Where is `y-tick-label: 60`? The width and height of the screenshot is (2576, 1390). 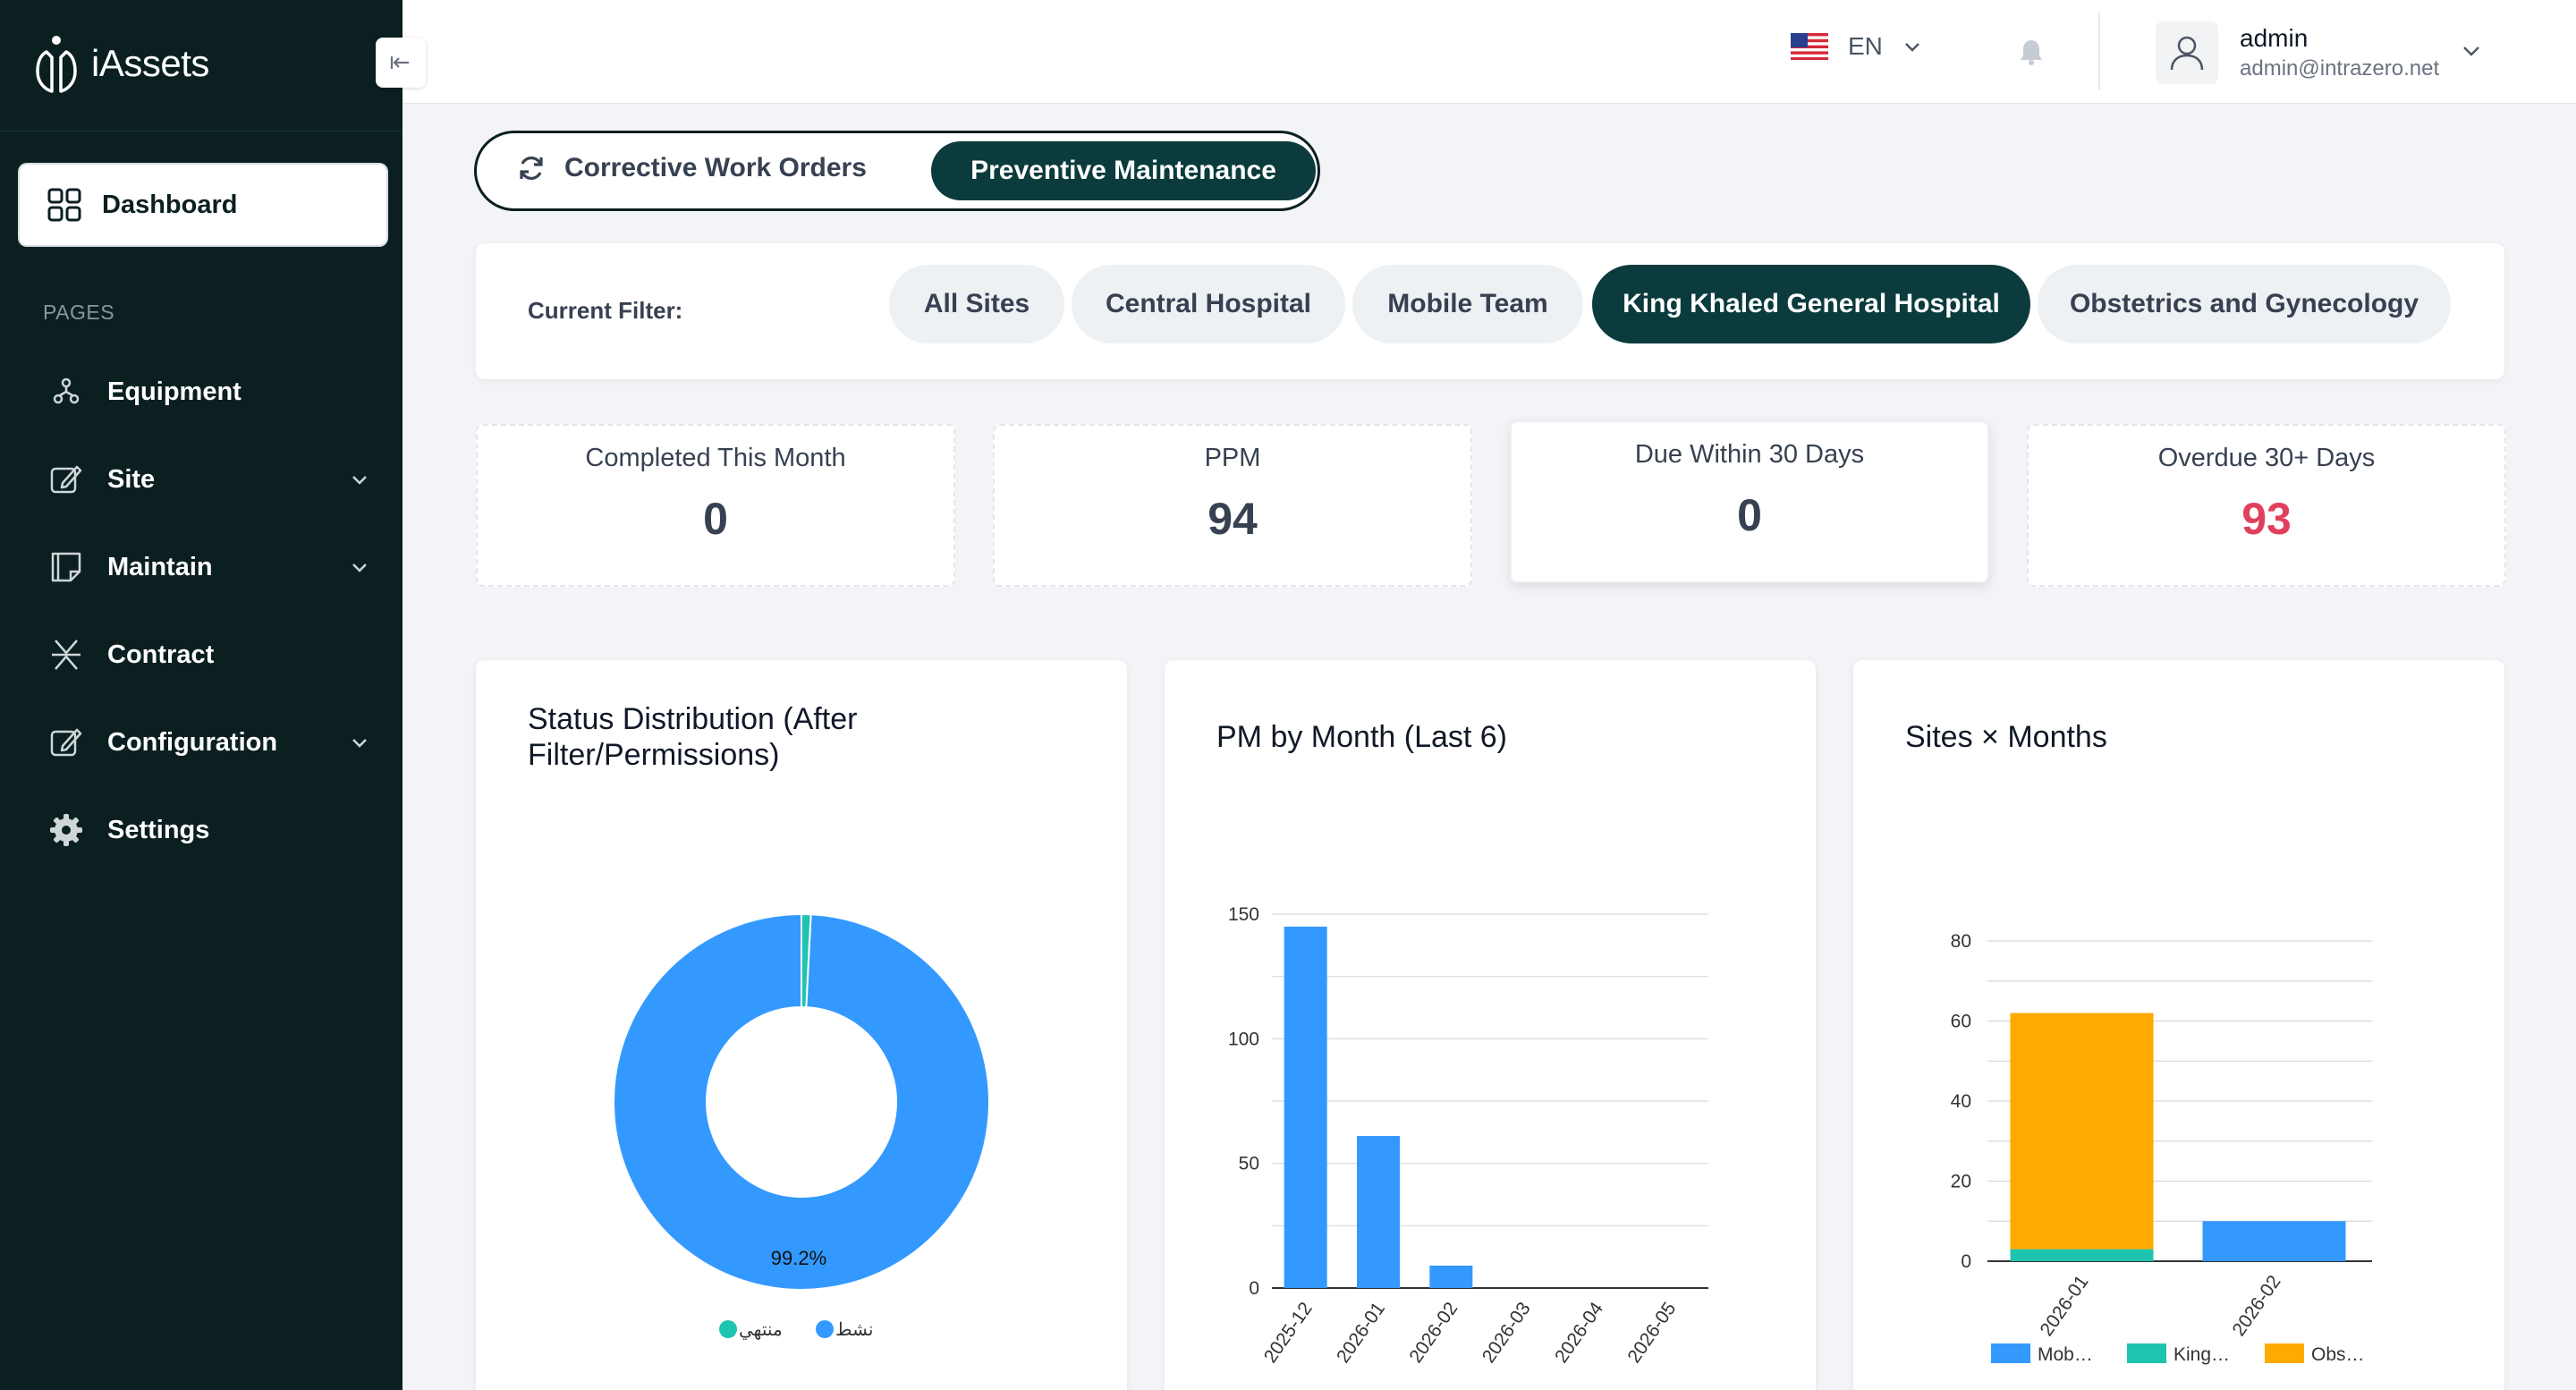 y-tick-label: 60 is located at coordinates (1961, 1022).